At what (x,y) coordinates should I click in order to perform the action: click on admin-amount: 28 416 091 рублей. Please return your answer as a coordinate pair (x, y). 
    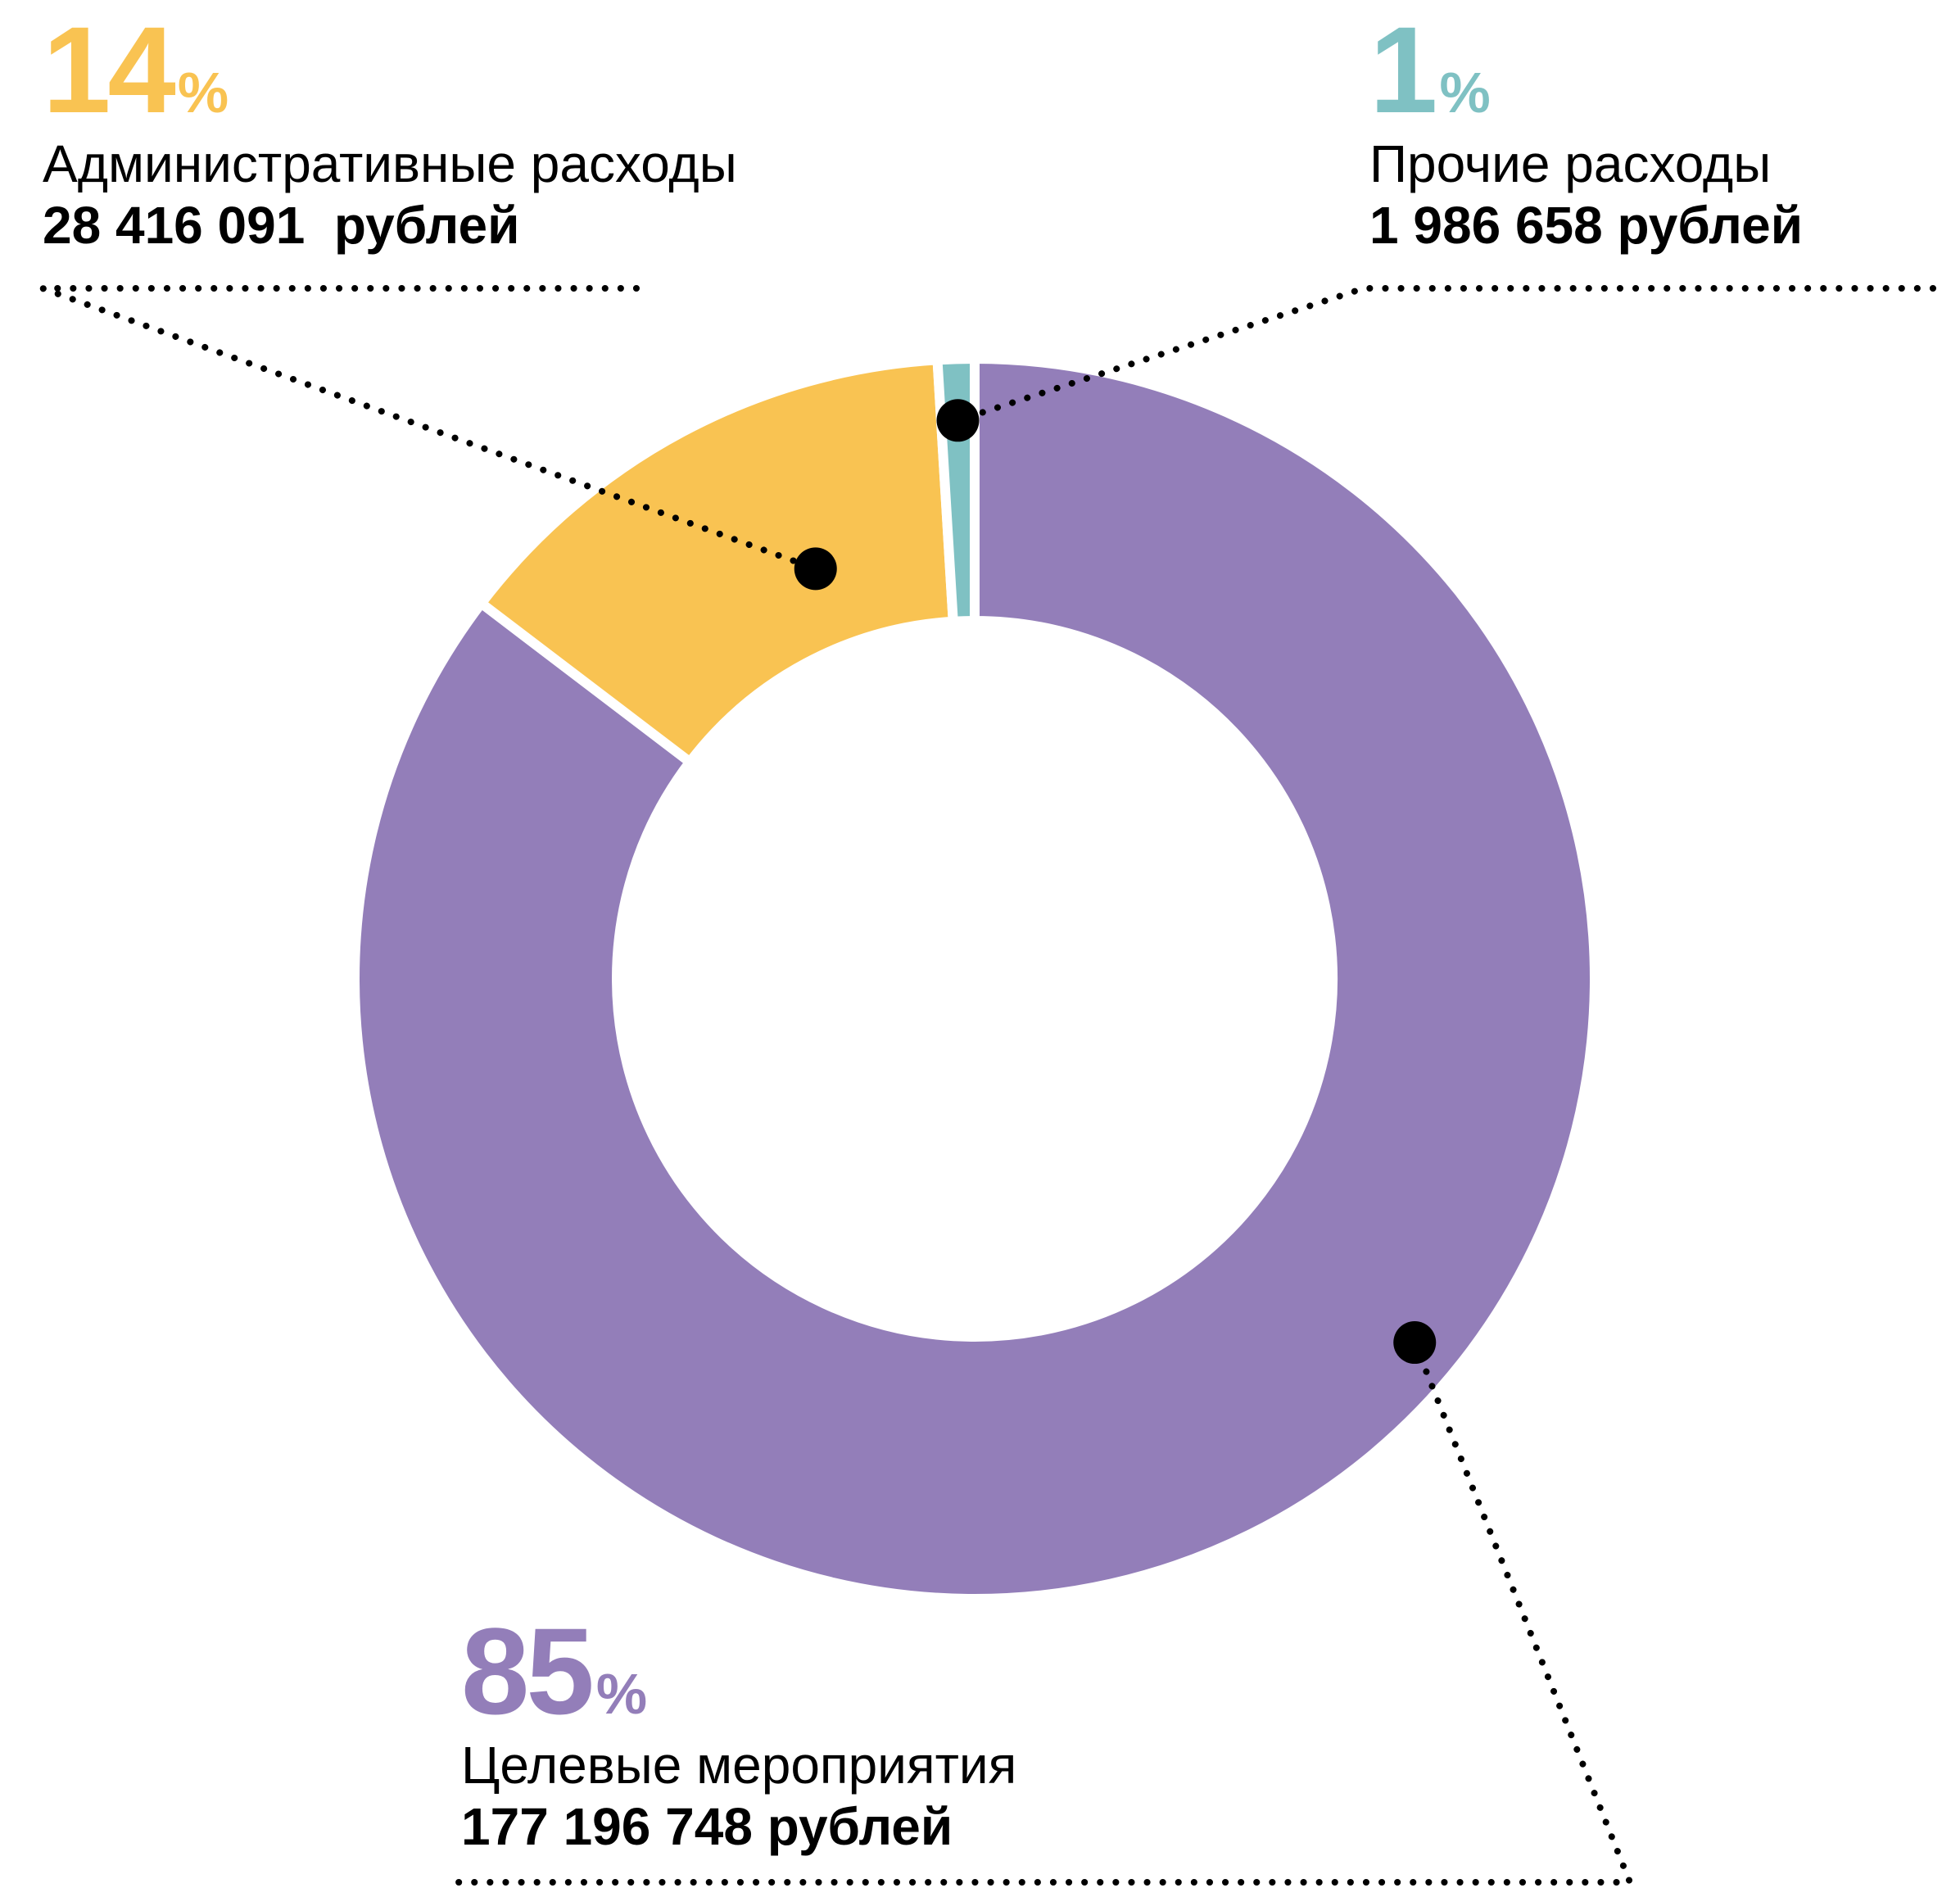
    Looking at the image, I should click on (282, 225).